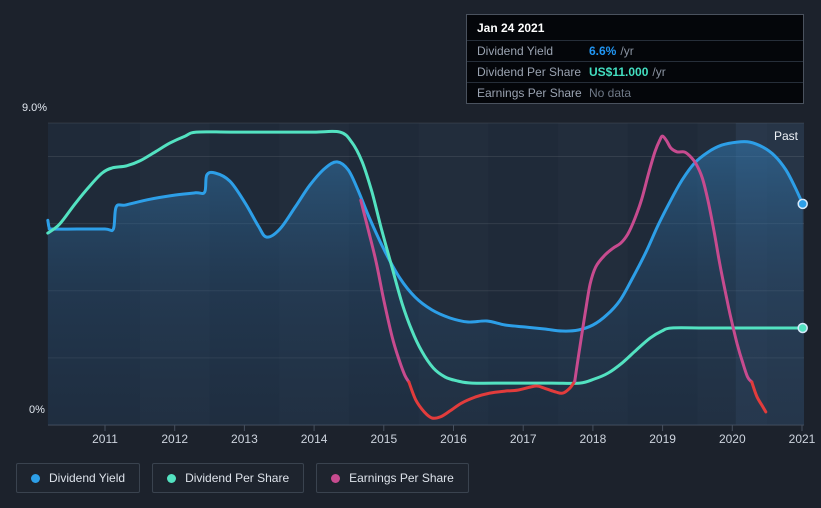 Image resolution: width=821 pixels, height=508 pixels. Describe the element at coordinates (662, 439) in the screenshot. I see `x-axis-label: 2019` at that location.